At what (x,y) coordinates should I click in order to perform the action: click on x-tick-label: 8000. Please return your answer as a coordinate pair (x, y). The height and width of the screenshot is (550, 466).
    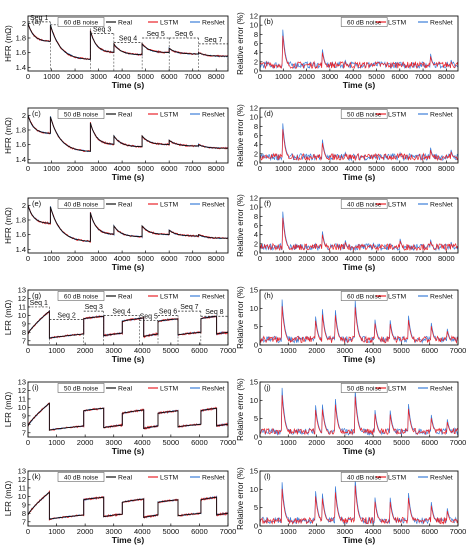
    Looking at the image, I should click on (216, 76).